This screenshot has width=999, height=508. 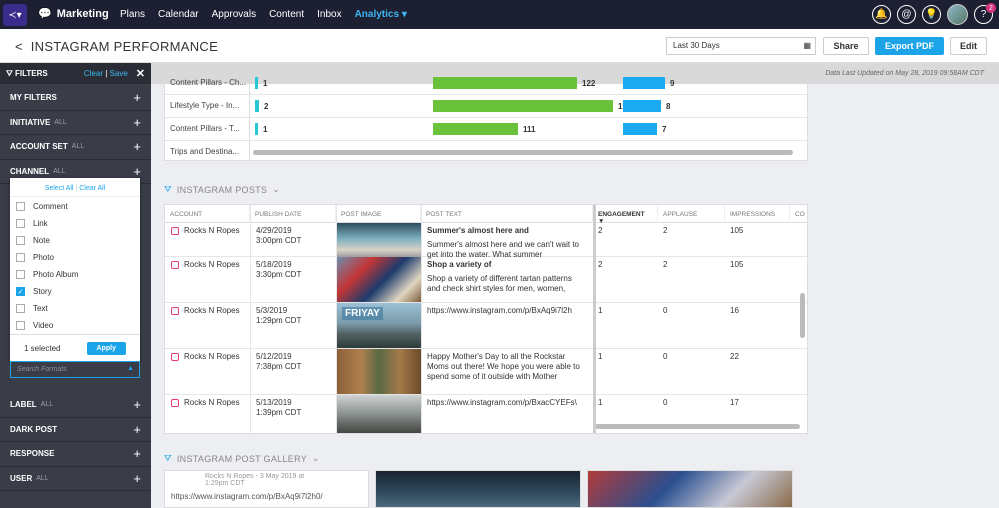 I want to click on vertical-scrollbar, so click(x=802, y=315).